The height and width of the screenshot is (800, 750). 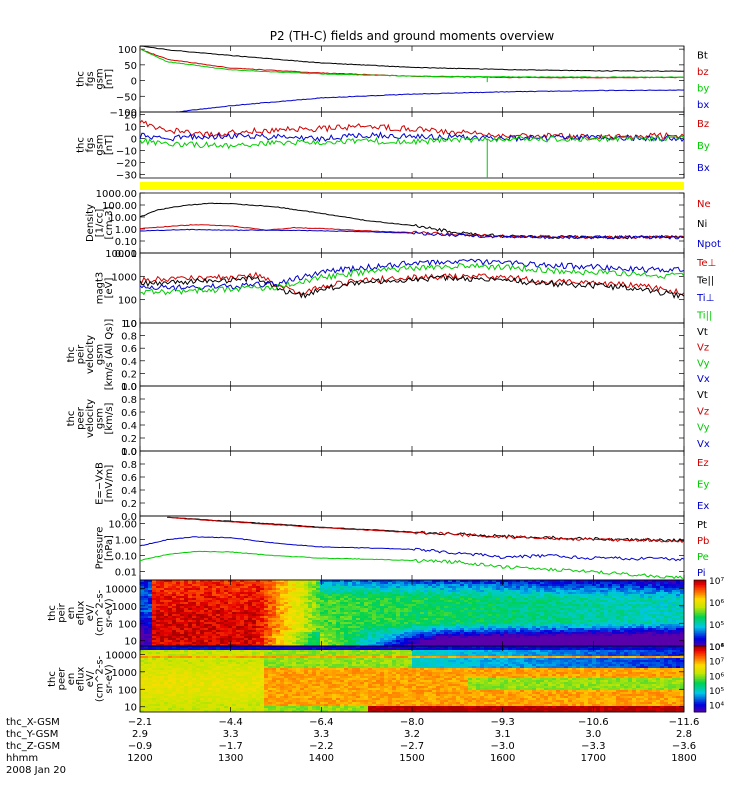 What do you see at coordinates (109, 222) in the screenshot?
I see `y-axis-label: [cm-3]` at bounding box center [109, 222].